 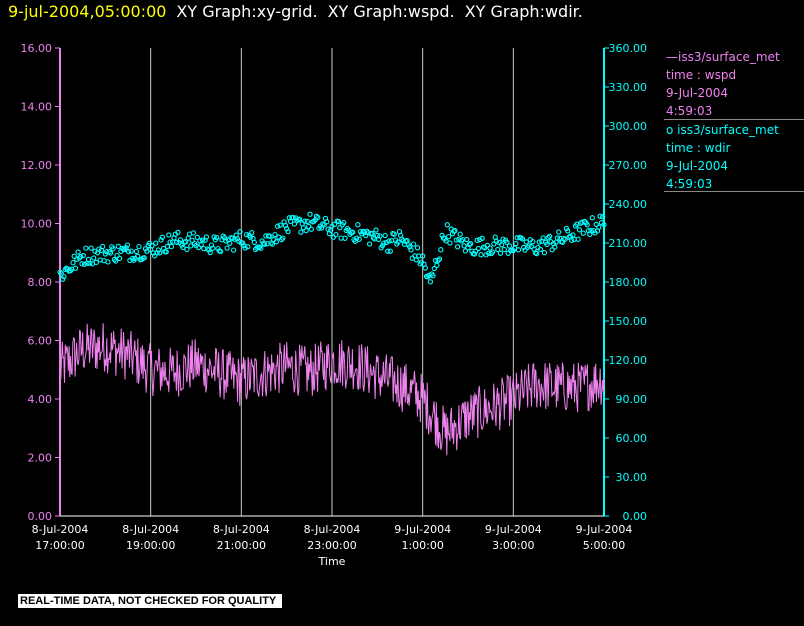 I want to click on y-right-tick-label: 90.00, so click(x=632, y=399).